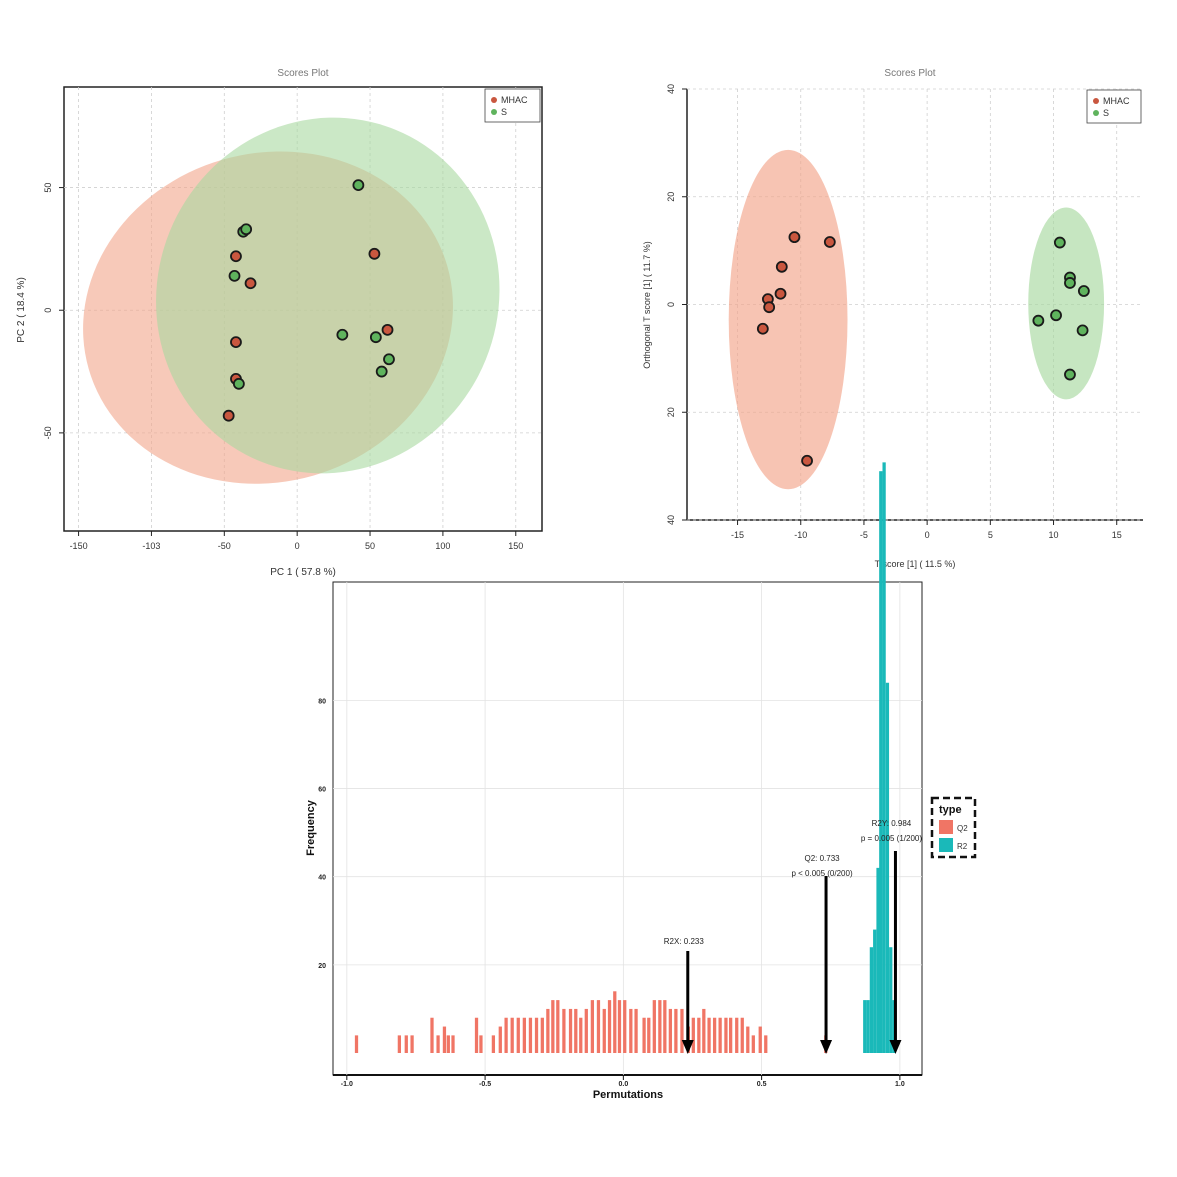  Describe the element at coordinates (892, 823) in the screenshot. I see `perm-annotation-label: R2Y: 0.984` at that location.